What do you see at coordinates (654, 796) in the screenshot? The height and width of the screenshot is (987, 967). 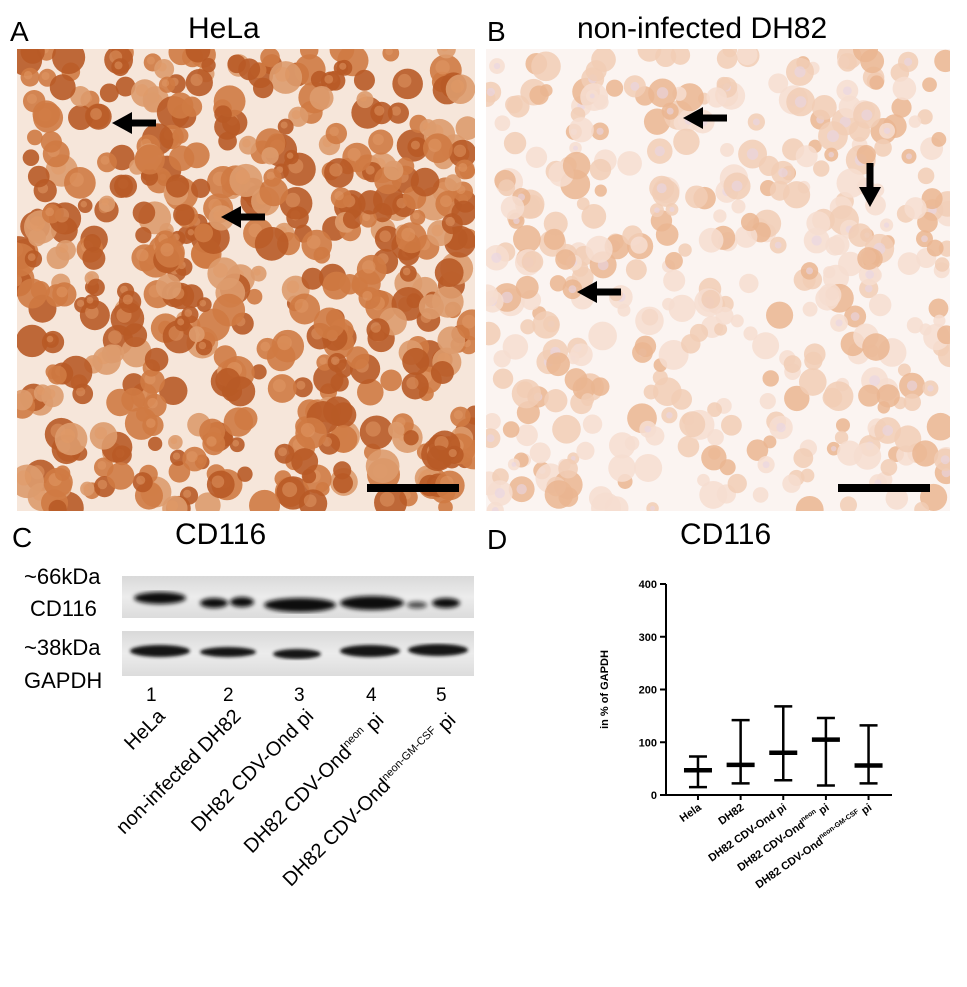 I see `y-tick-label: 0` at bounding box center [654, 796].